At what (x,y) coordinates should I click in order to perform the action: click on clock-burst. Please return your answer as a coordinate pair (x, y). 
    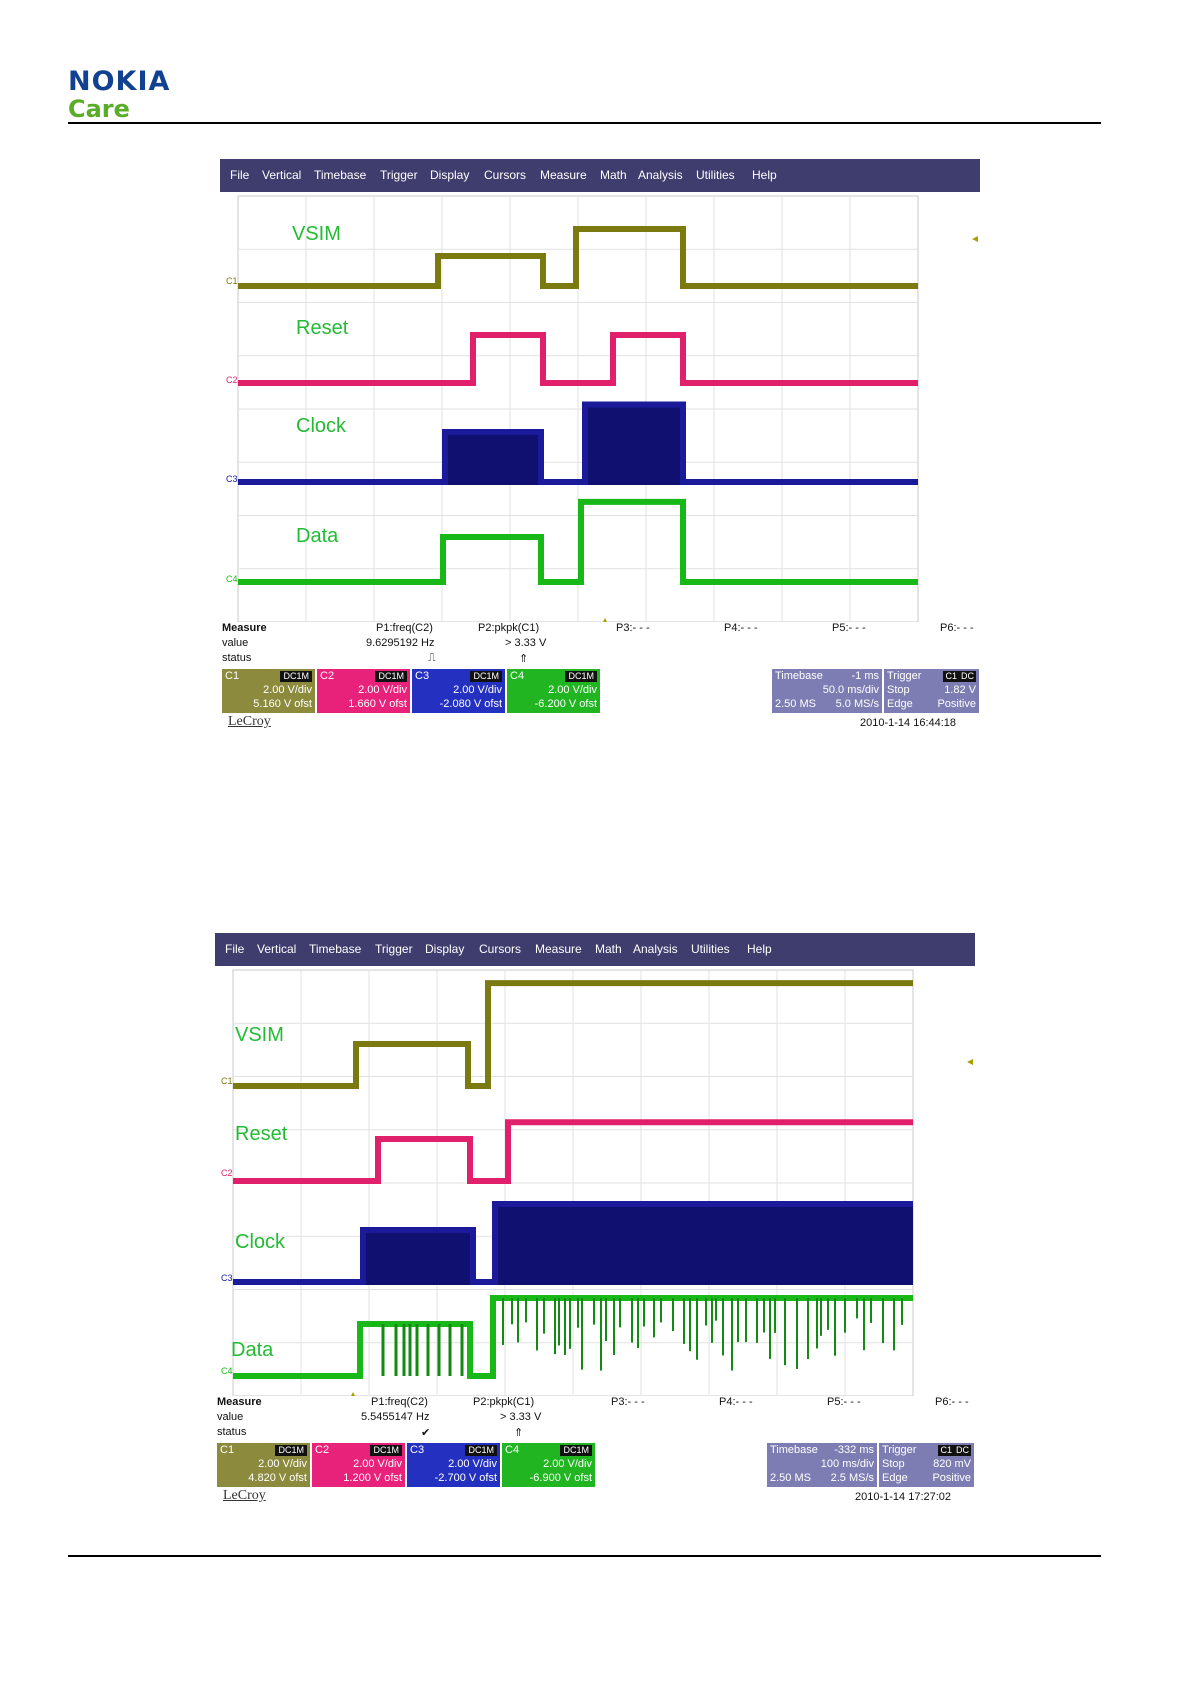
    Looking at the image, I should click on (493, 458).